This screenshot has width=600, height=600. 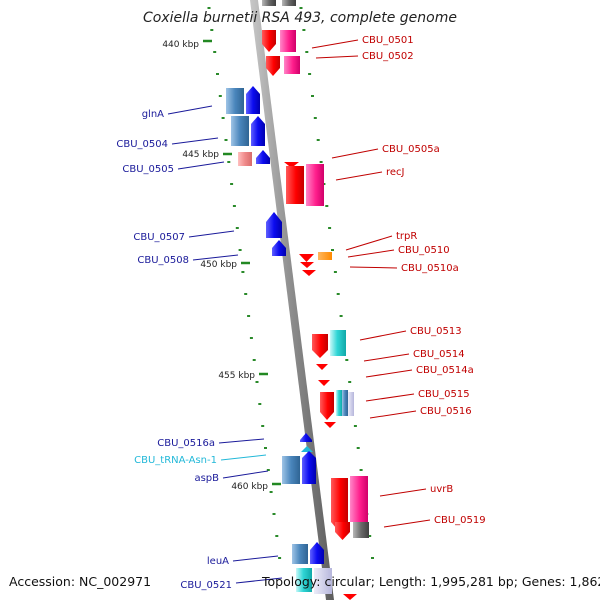 What do you see at coordinates (180, 45) in the screenshot?
I see `scale-label: 440 kbp` at bounding box center [180, 45].